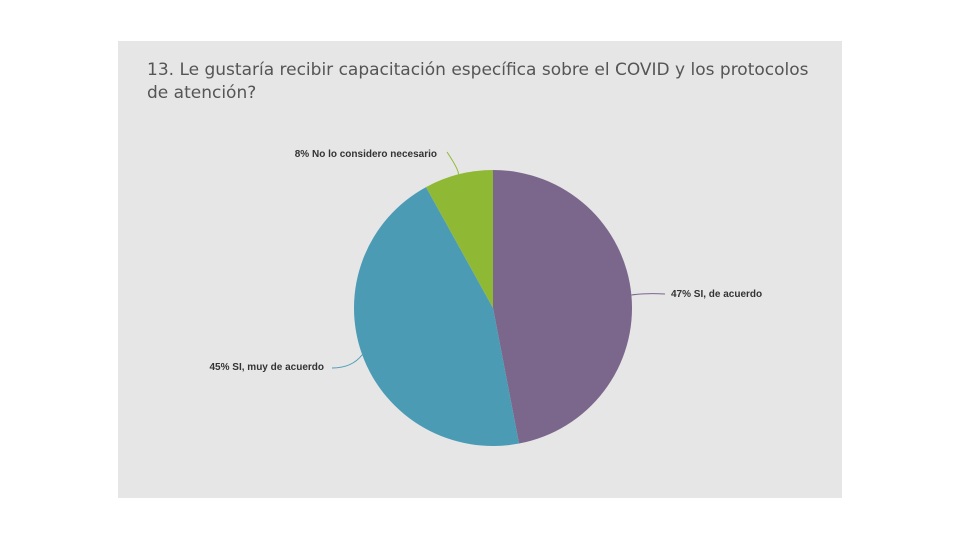 The width and height of the screenshot is (960, 540). I want to click on leader-lines, so click(498, 260).